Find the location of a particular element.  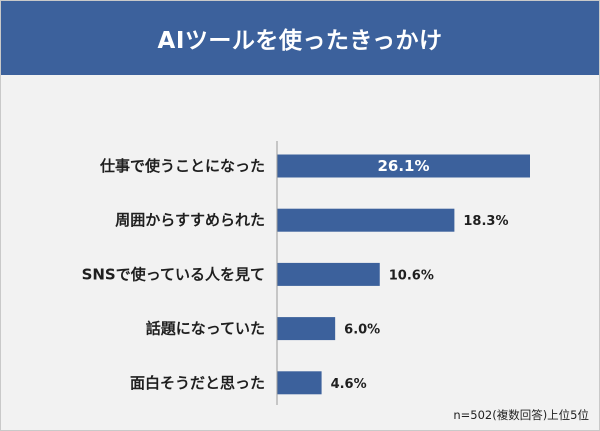

category-label: 話題になっていた is located at coordinates (205, 329).